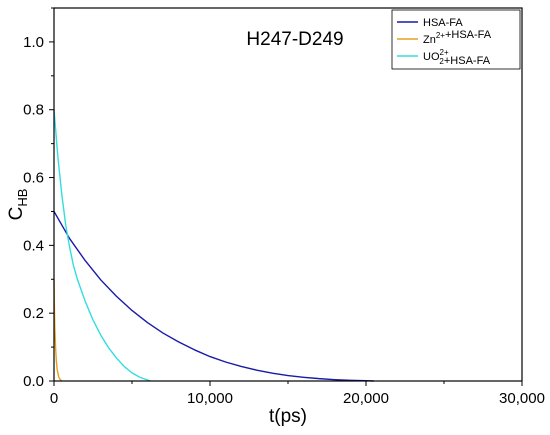 The width and height of the screenshot is (550, 435). Describe the element at coordinates (33, 381) in the screenshot. I see `y-tick-label: 0.0` at that location.